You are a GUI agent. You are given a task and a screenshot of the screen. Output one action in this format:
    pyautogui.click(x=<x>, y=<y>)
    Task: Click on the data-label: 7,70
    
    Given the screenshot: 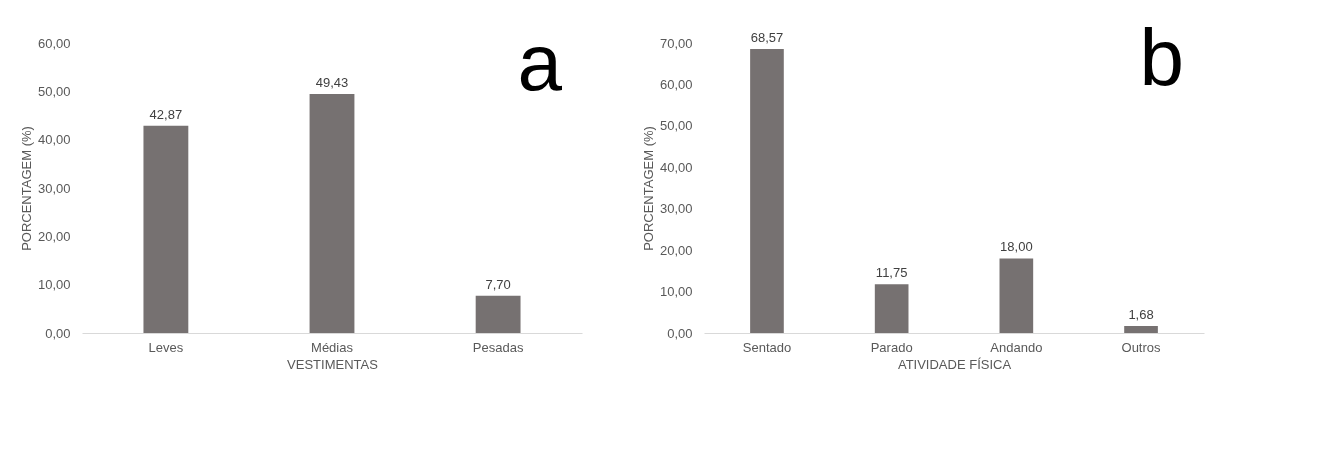 What is the action you would take?
    pyautogui.click(x=498, y=284)
    